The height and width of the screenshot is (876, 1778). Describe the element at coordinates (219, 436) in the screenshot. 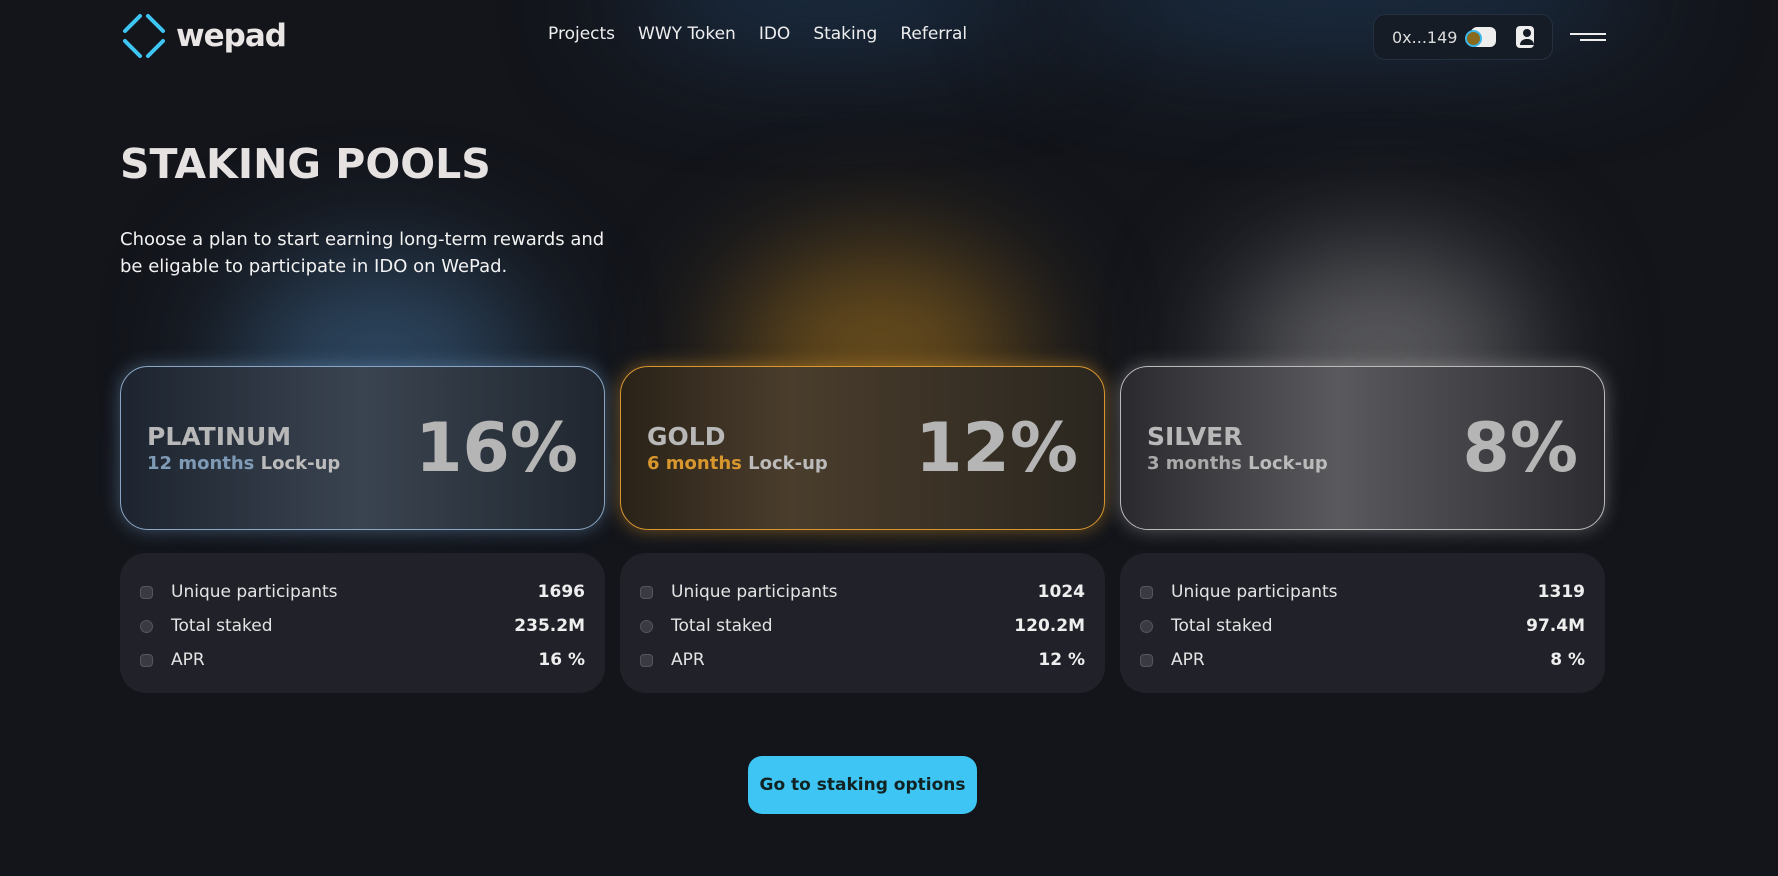

I see `pool-name: PLATINUM` at that location.